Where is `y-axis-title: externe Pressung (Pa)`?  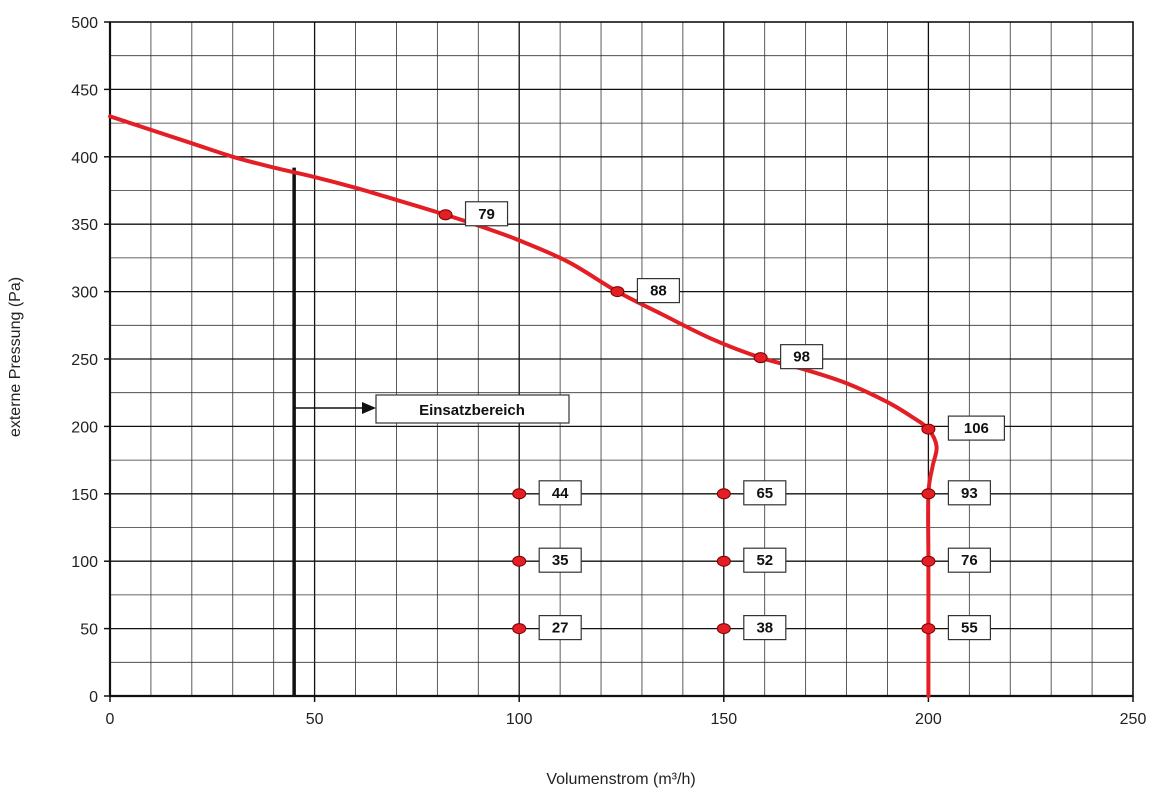 y-axis-title: externe Pressung (Pa) is located at coordinates (15, 357).